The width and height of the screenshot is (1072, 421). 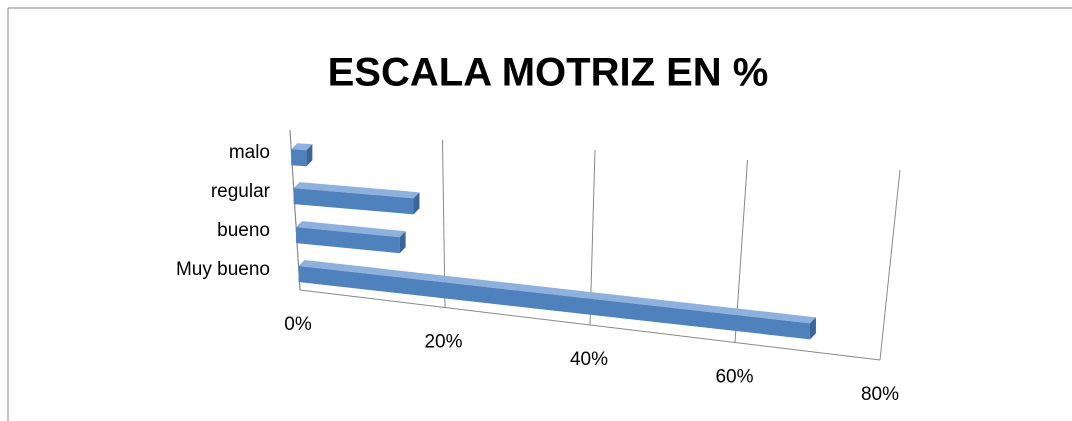 I want to click on x-tick-label: 20%, so click(x=443, y=342).